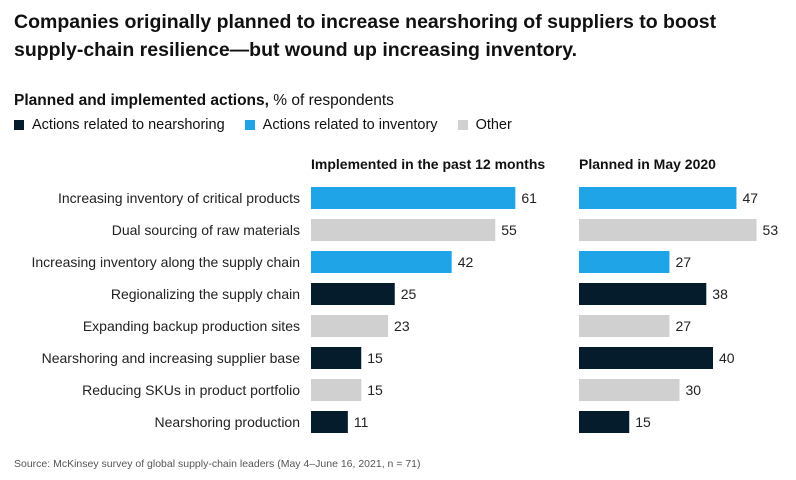 This screenshot has height=480, width=796. I want to click on category-label: Regionalizing the supply chain, so click(205, 294).